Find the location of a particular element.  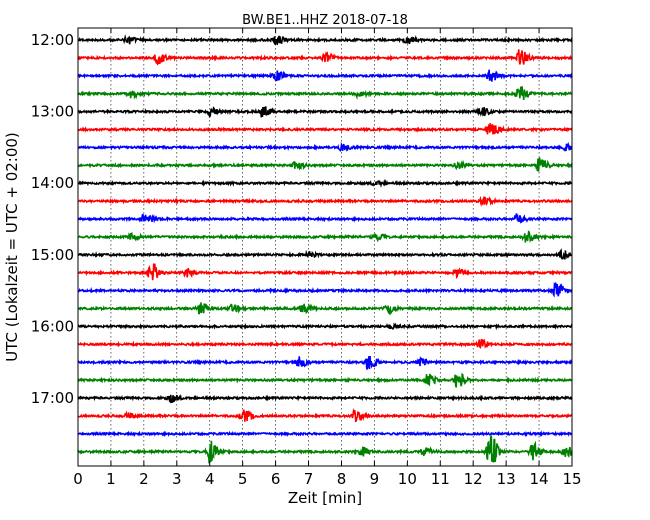

x-tick-label: 2 is located at coordinates (144, 479).